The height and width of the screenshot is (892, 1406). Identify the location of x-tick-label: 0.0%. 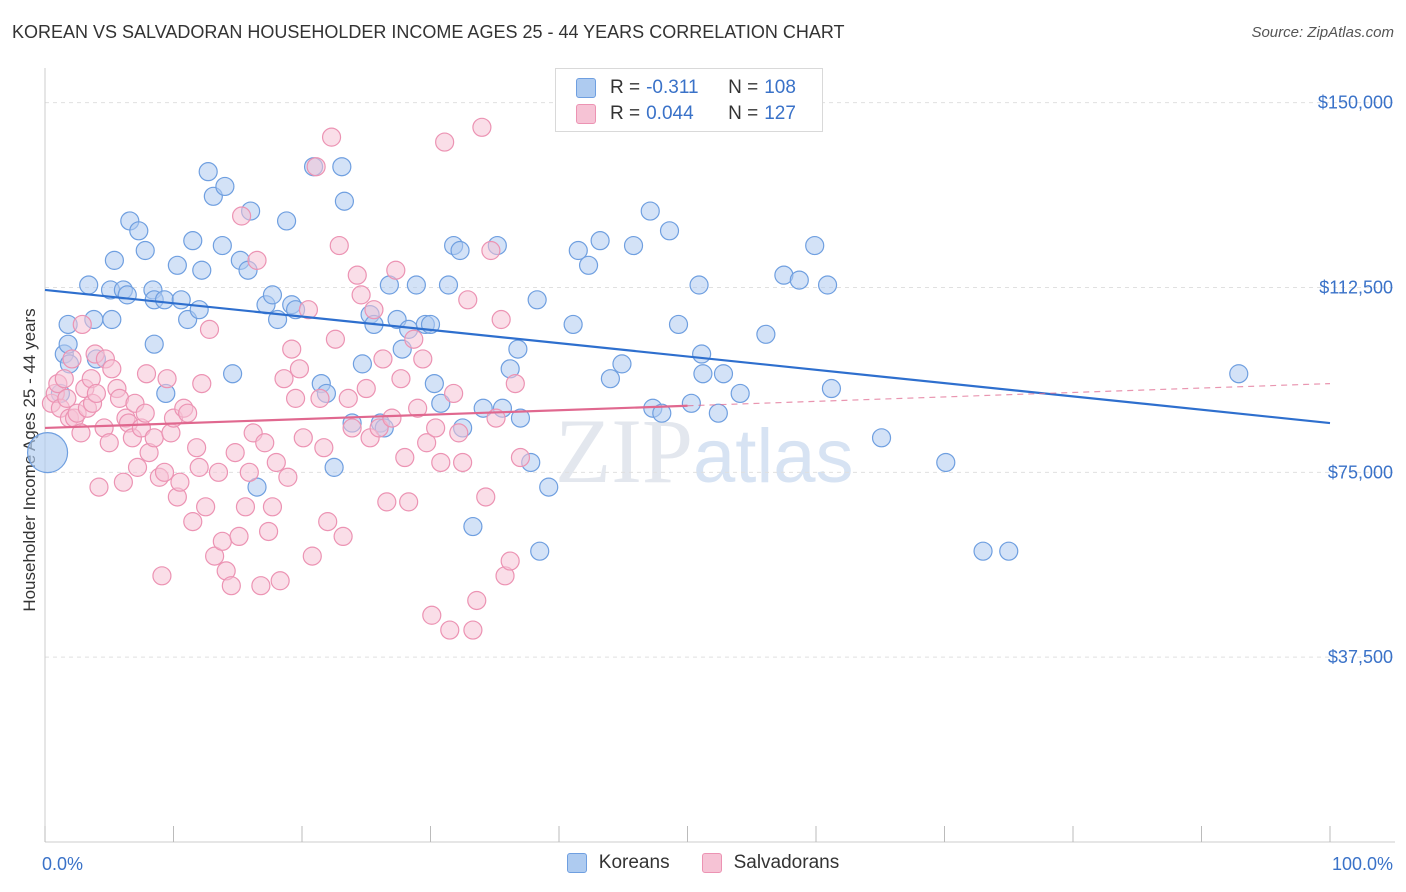
(62, 864).